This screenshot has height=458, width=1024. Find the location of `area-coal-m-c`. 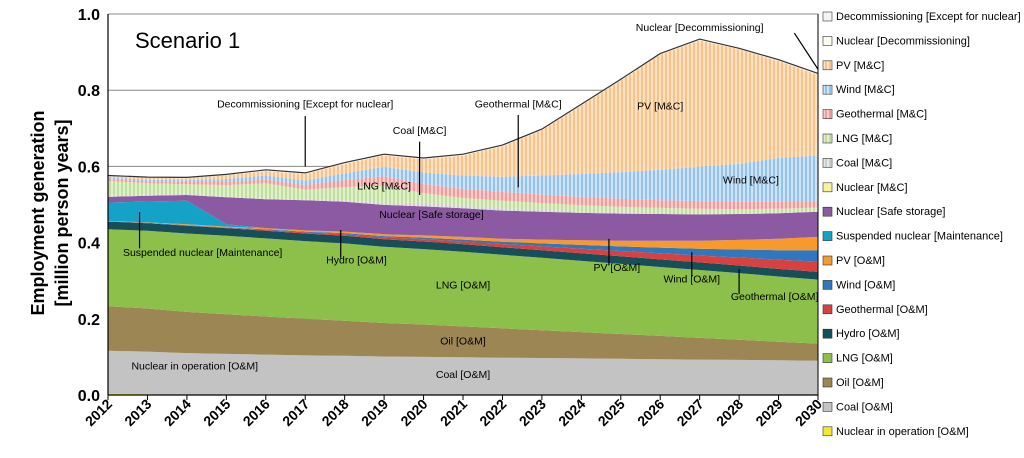

area-coal-m-c is located at coordinates (463, 204).